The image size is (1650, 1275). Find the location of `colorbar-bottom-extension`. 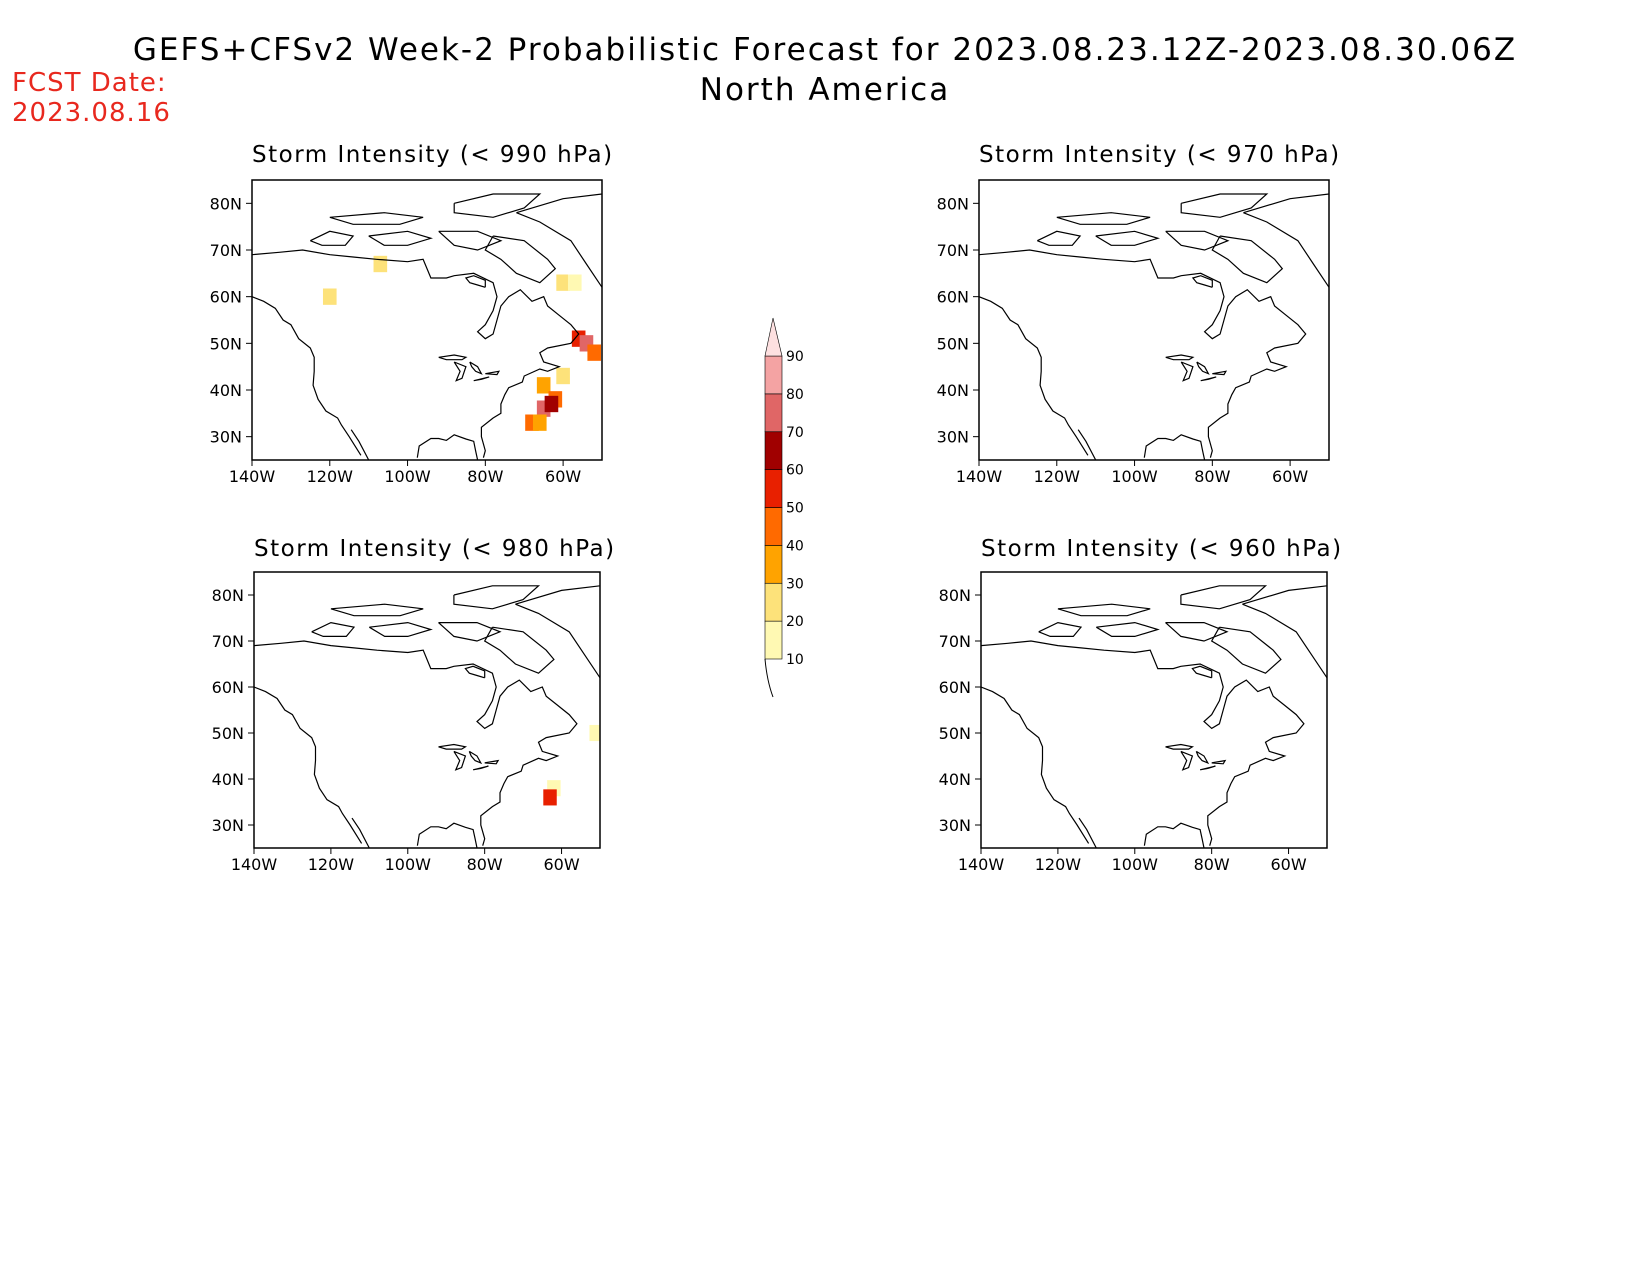

colorbar-bottom-extension is located at coordinates (769, 678).